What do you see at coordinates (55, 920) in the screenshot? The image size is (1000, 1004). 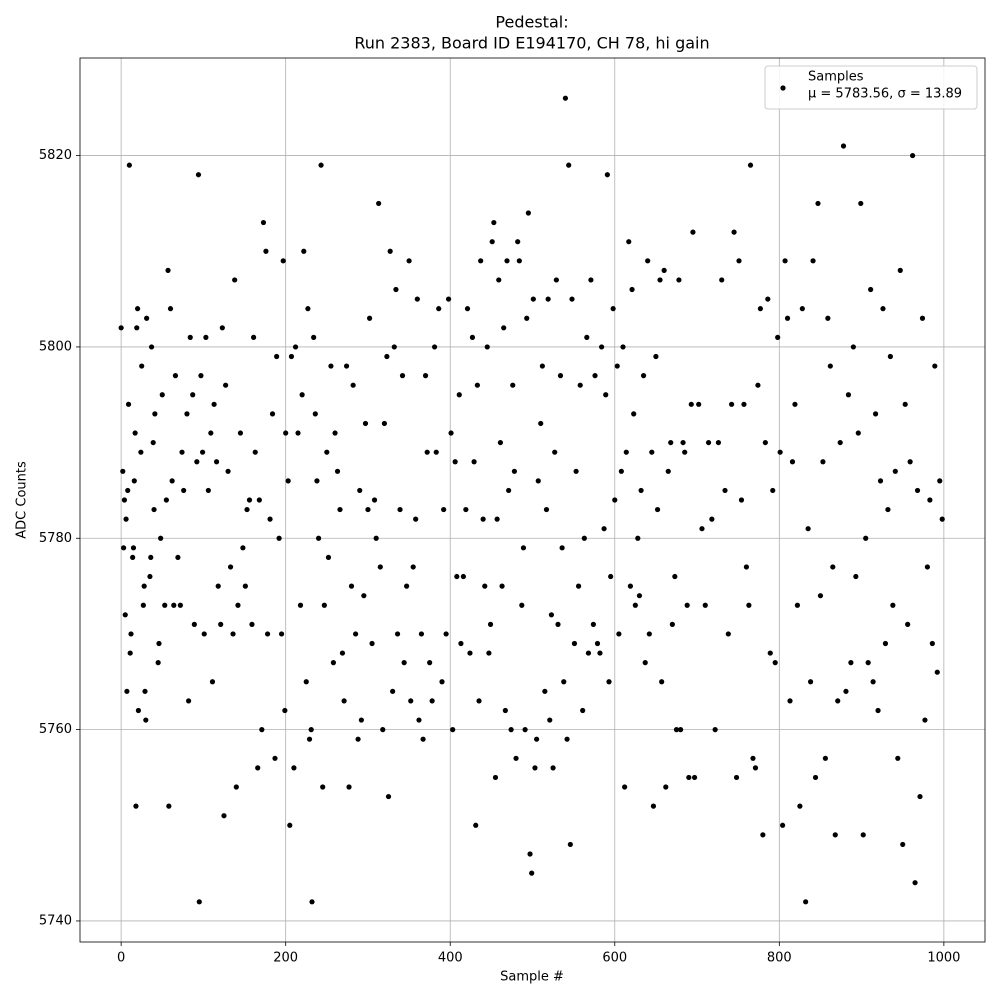 I see `y-tick-label: 5740` at bounding box center [55, 920].